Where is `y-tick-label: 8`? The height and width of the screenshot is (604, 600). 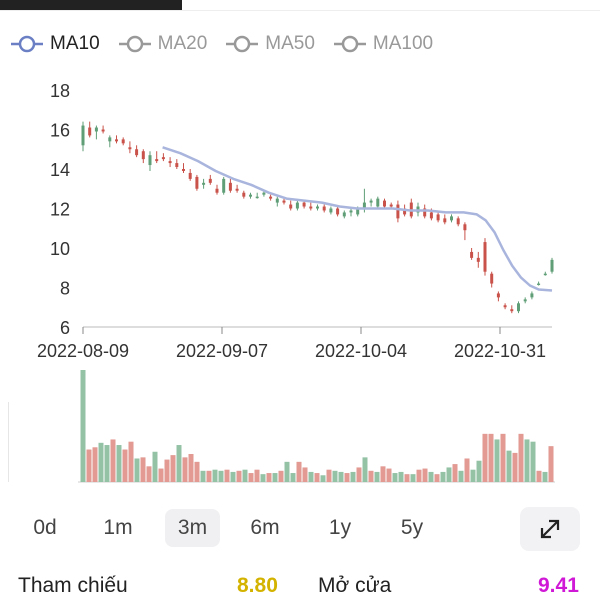
y-tick-label: 8 is located at coordinates (65, 289).